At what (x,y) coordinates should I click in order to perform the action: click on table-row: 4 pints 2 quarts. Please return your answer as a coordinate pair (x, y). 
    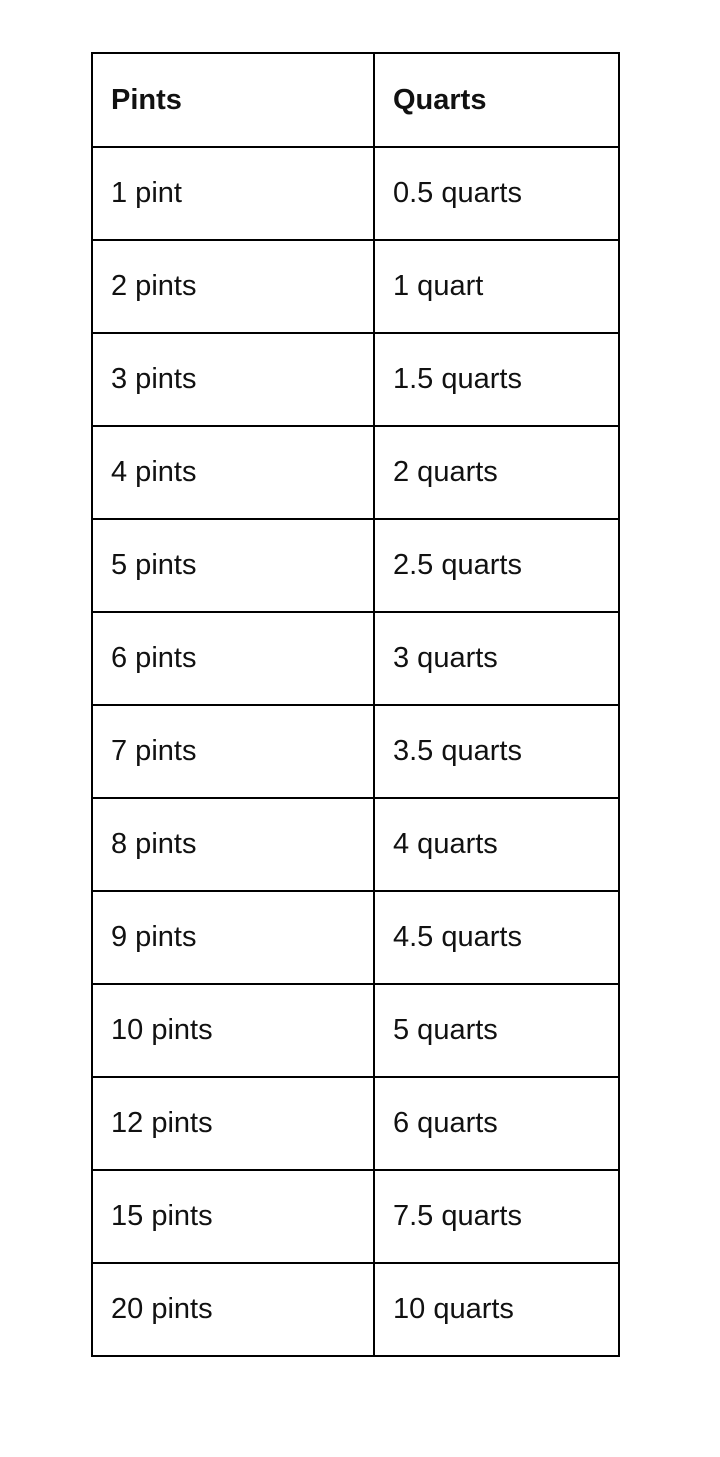
    Looking at the image, I should click on (355, 472).